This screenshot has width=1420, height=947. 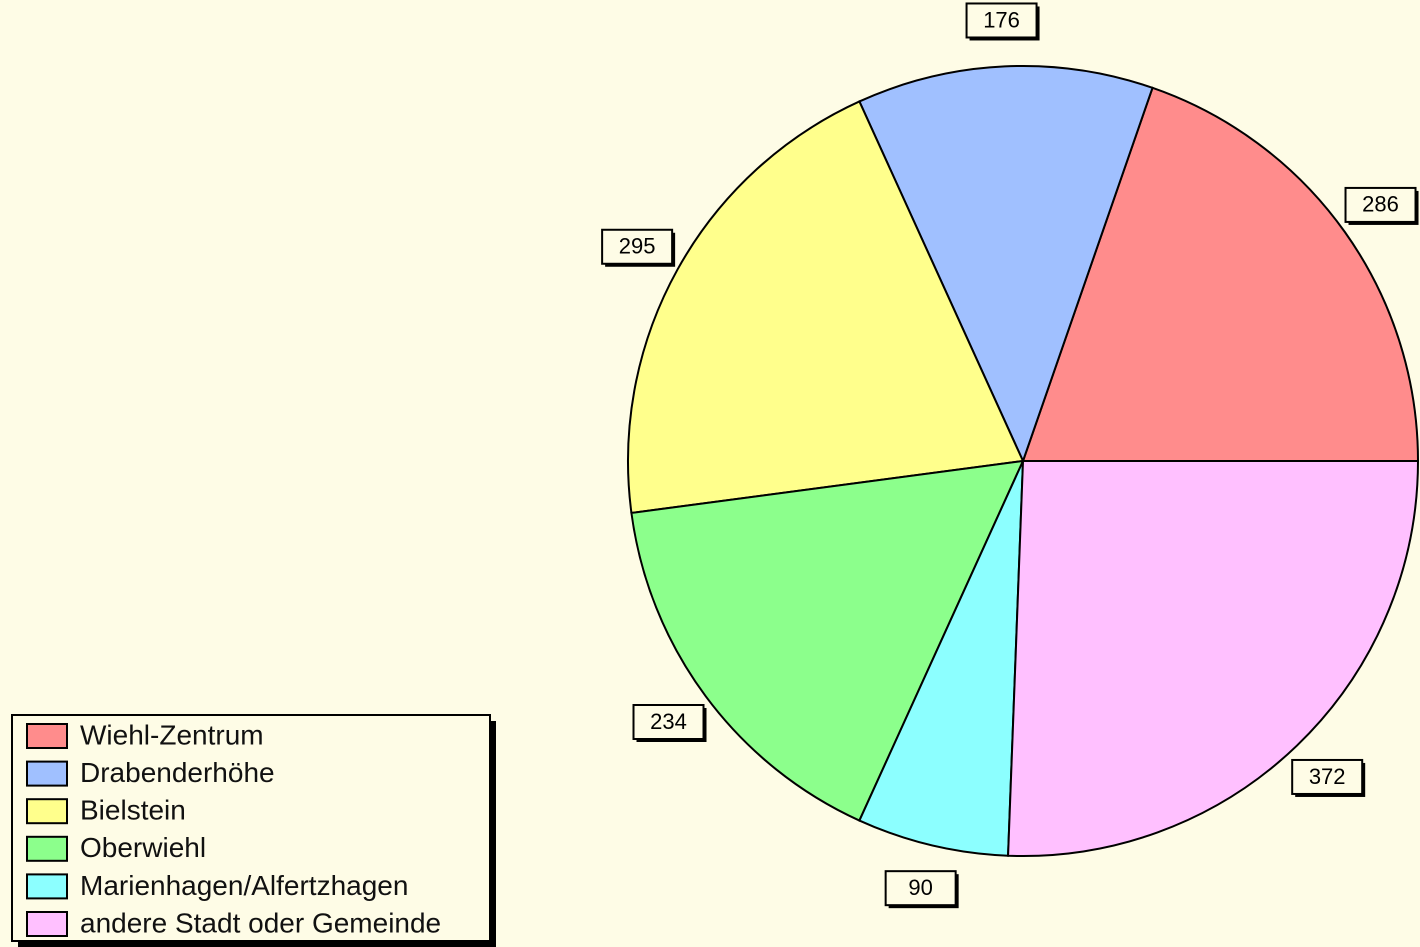 What do you see at coordinates (251, 828) in the screenshot?
I see `legend-box` at bounding box center [251, 828].